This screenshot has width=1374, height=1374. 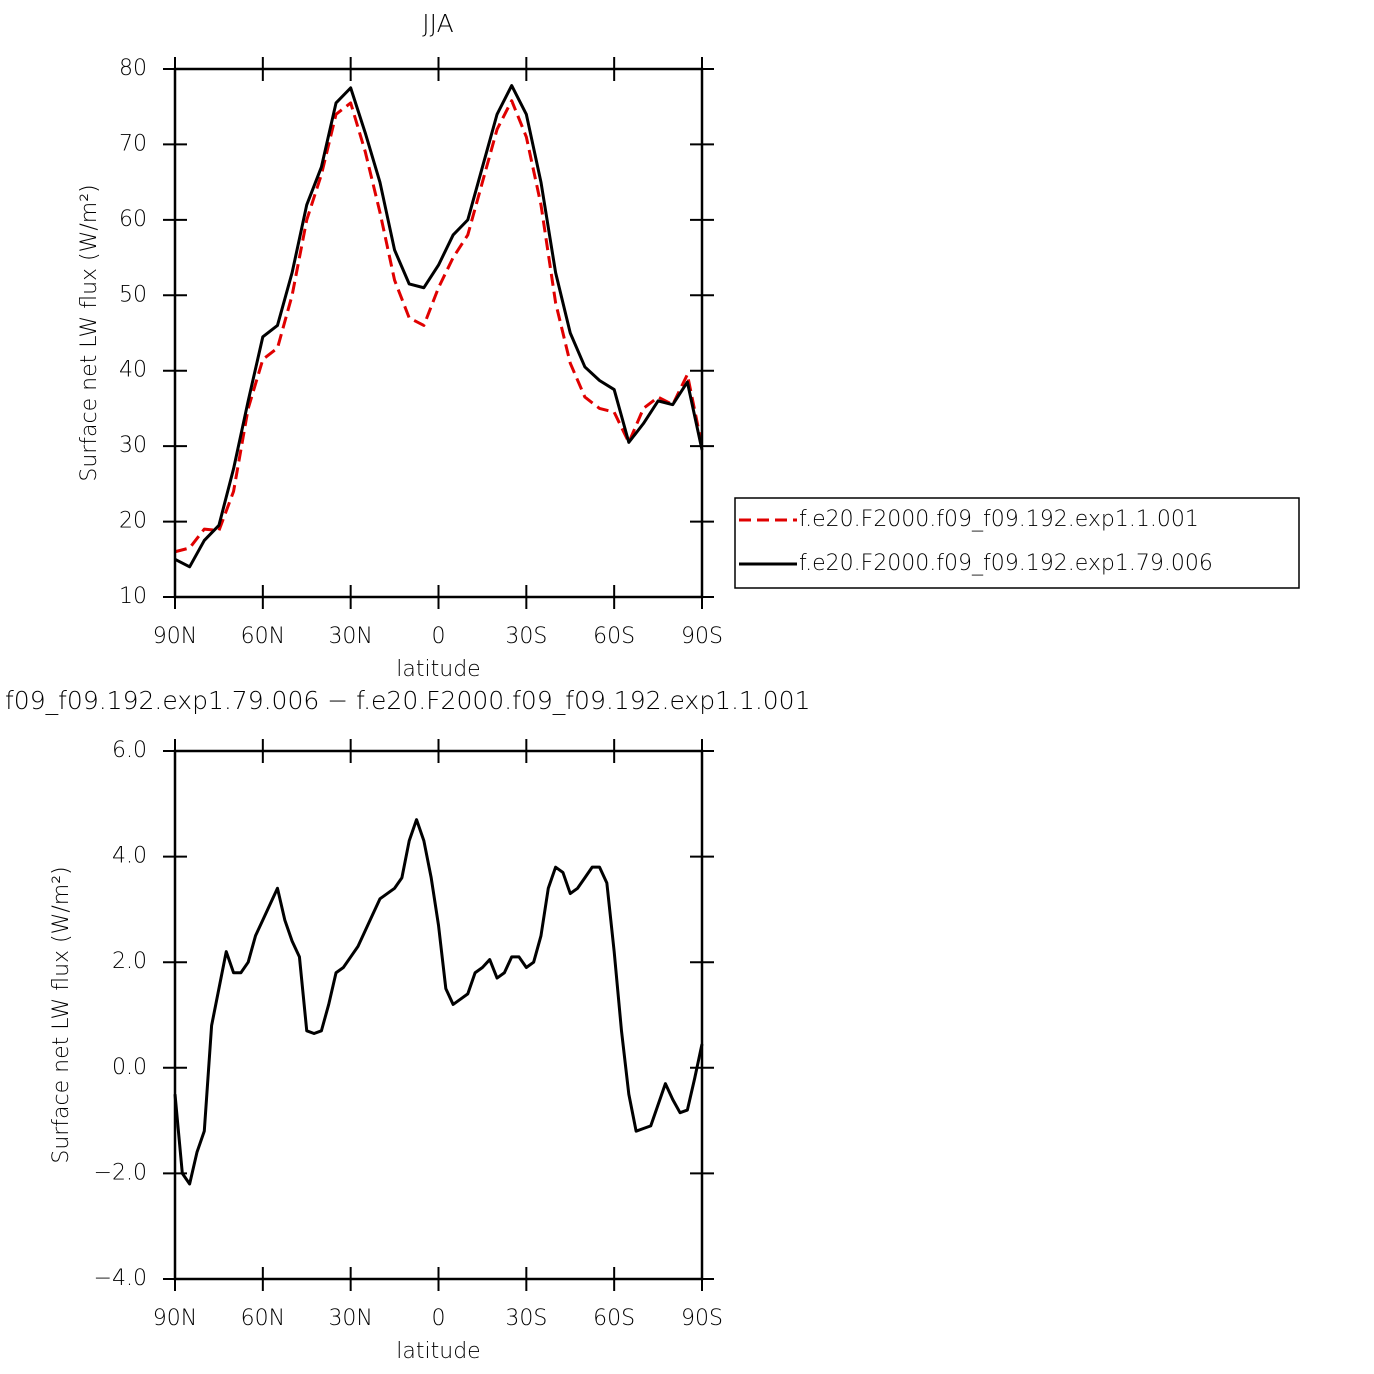 I want to click on legend-label: f.e20.F2000.f09_f09.192.exp1.79.006, so click(x=1006, y=563).